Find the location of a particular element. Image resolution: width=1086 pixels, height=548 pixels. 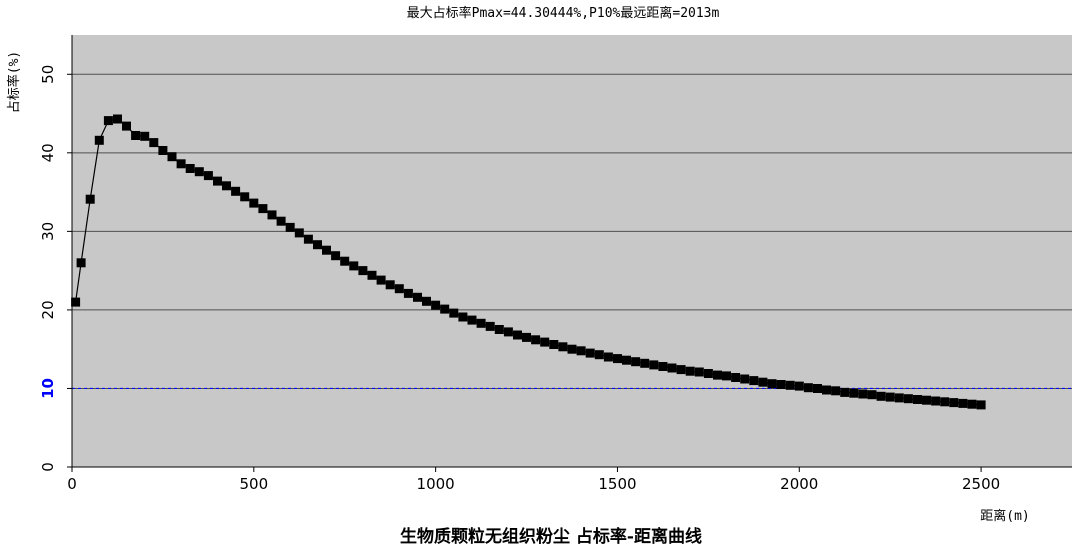

x-tick-label: 2000 is located at coordinates (799, 484).